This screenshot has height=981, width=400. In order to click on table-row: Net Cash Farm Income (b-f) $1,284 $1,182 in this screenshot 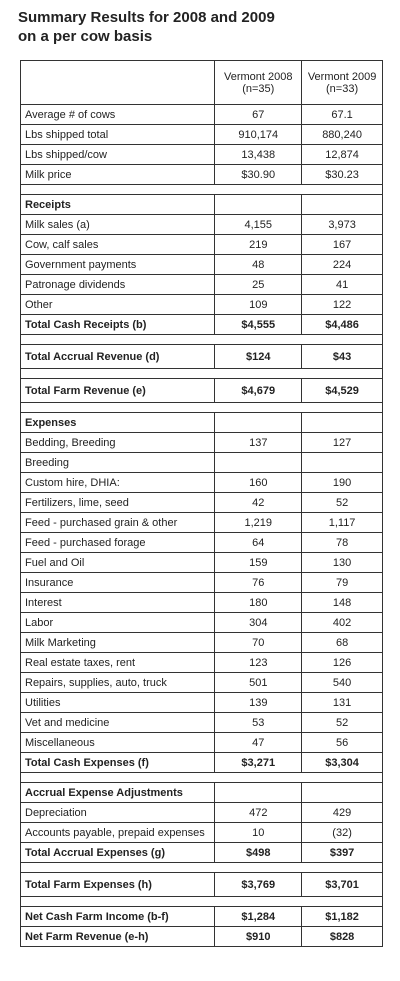, I will do `click(201, 916)`.